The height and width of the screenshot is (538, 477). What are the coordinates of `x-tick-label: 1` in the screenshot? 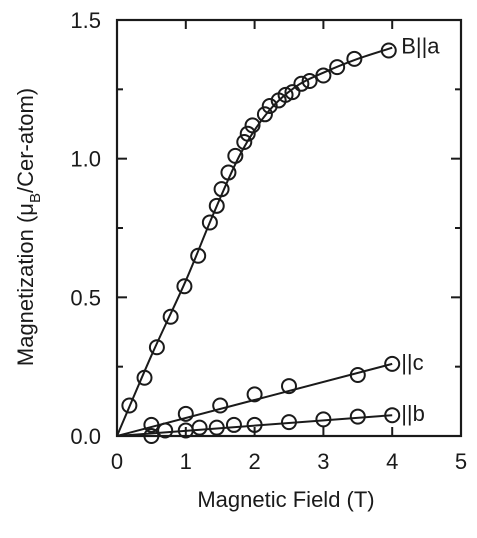 It's located at (186, 461).